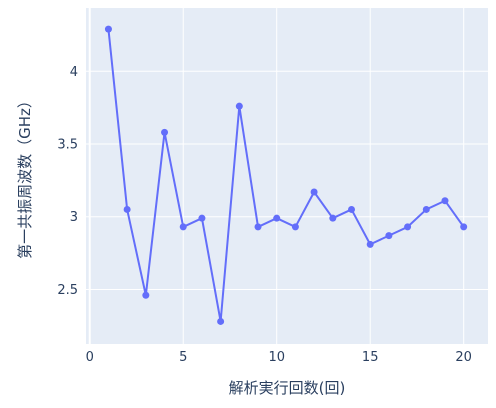  What do you see at coordinates (74, 217) in the screenshot?
I see `y-tick-label: 3` at bounding box center [74, 217].